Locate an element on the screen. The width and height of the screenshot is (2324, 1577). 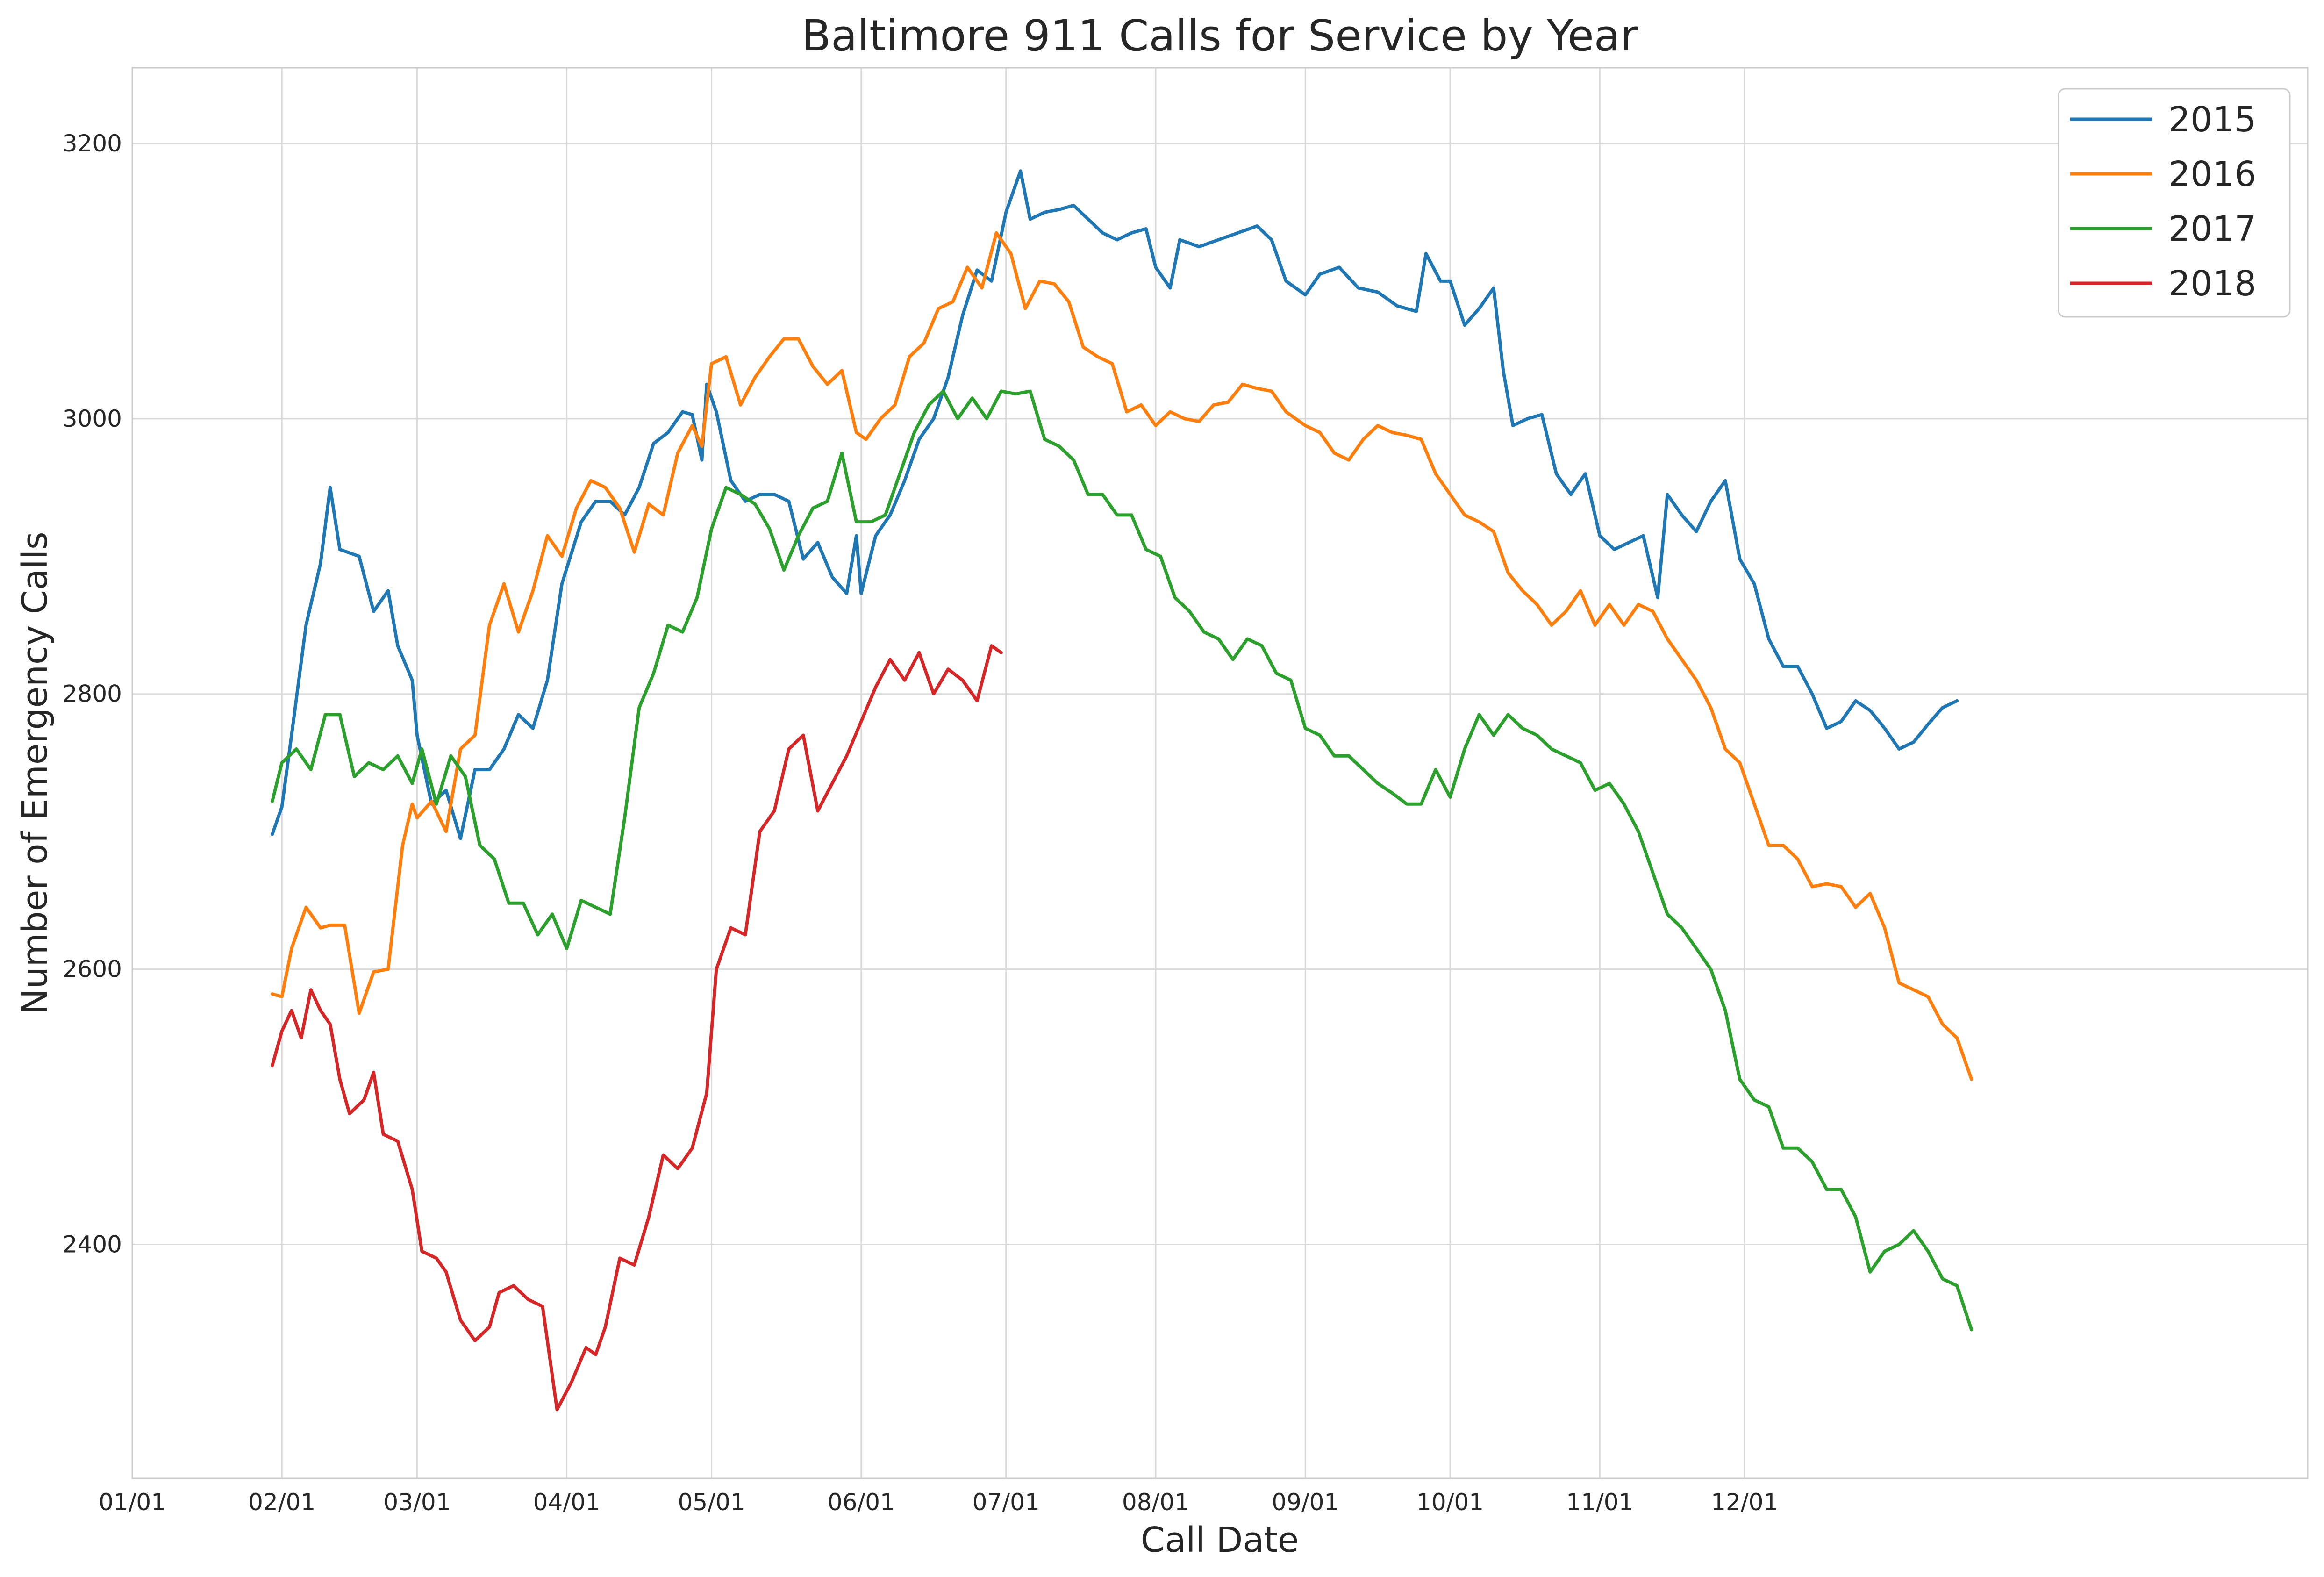
chart-title: Baltimore 911 Calls for Service by Year is located at coordinates (1219, 36).